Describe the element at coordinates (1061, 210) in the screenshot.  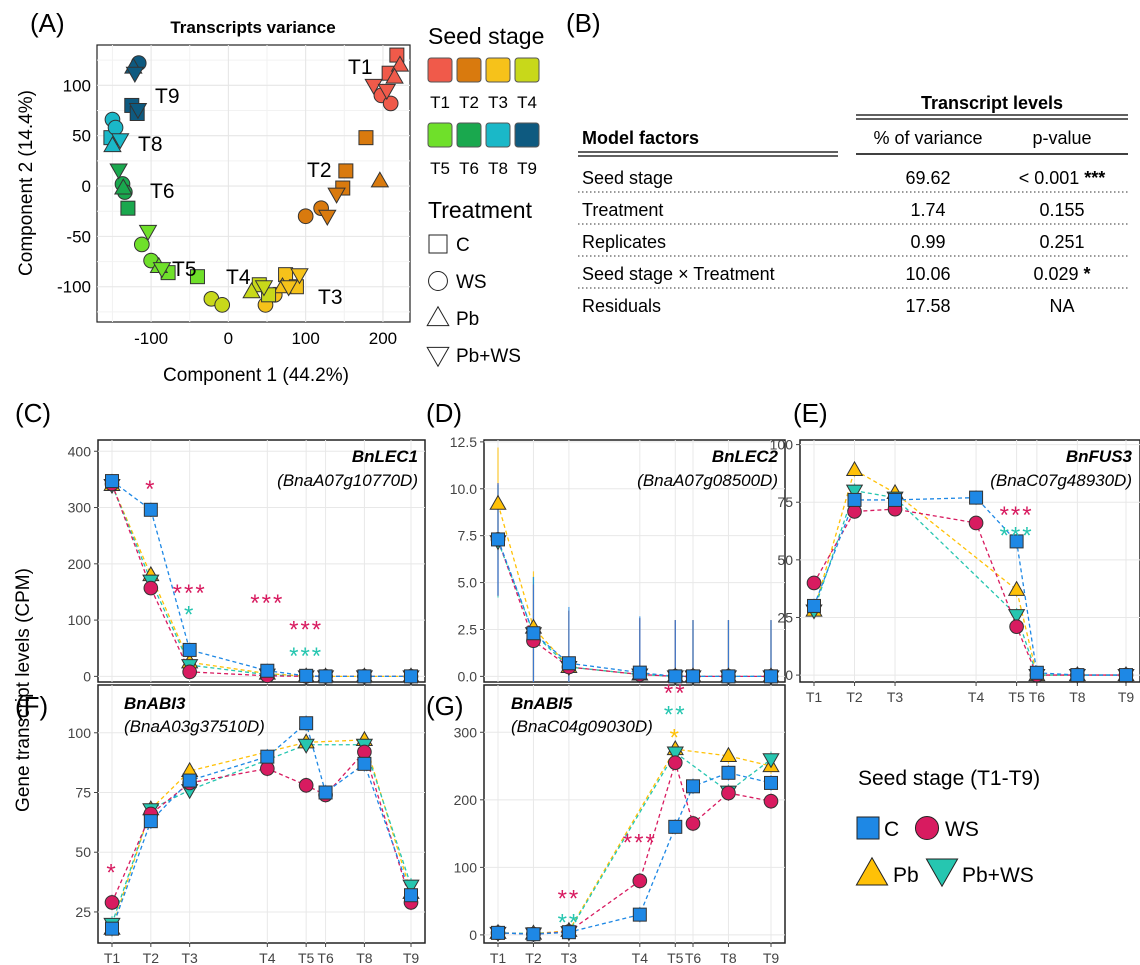
I see `table-row-pvalue: 0.155` at that location.